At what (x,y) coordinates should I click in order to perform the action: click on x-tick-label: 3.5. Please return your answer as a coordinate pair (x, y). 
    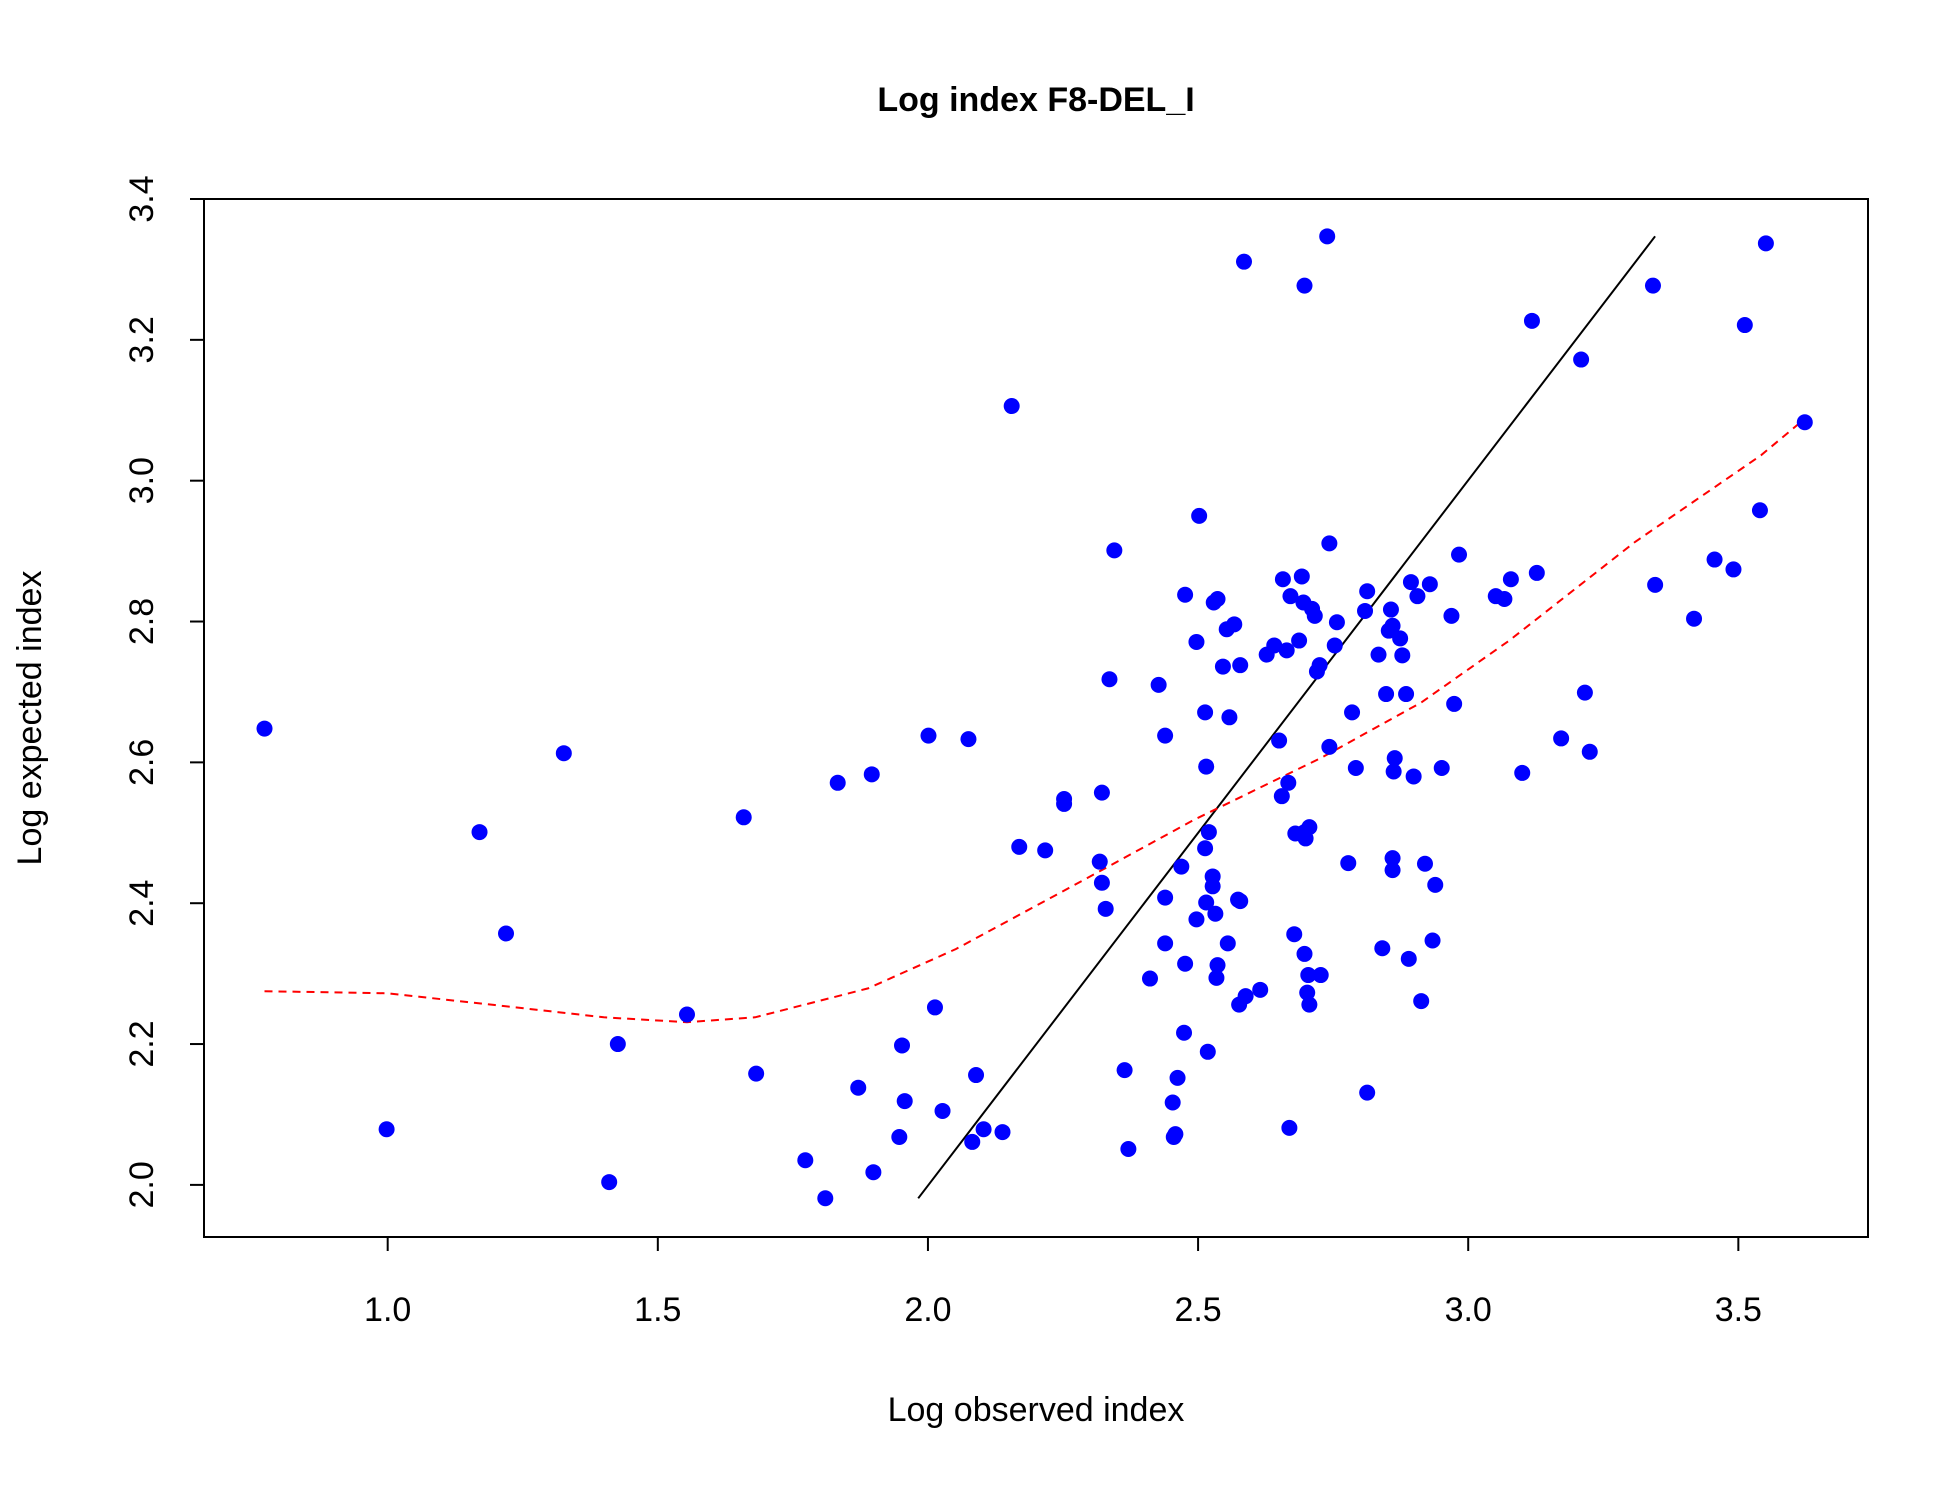
    Looking at the image, I should click on (1738, 1310).